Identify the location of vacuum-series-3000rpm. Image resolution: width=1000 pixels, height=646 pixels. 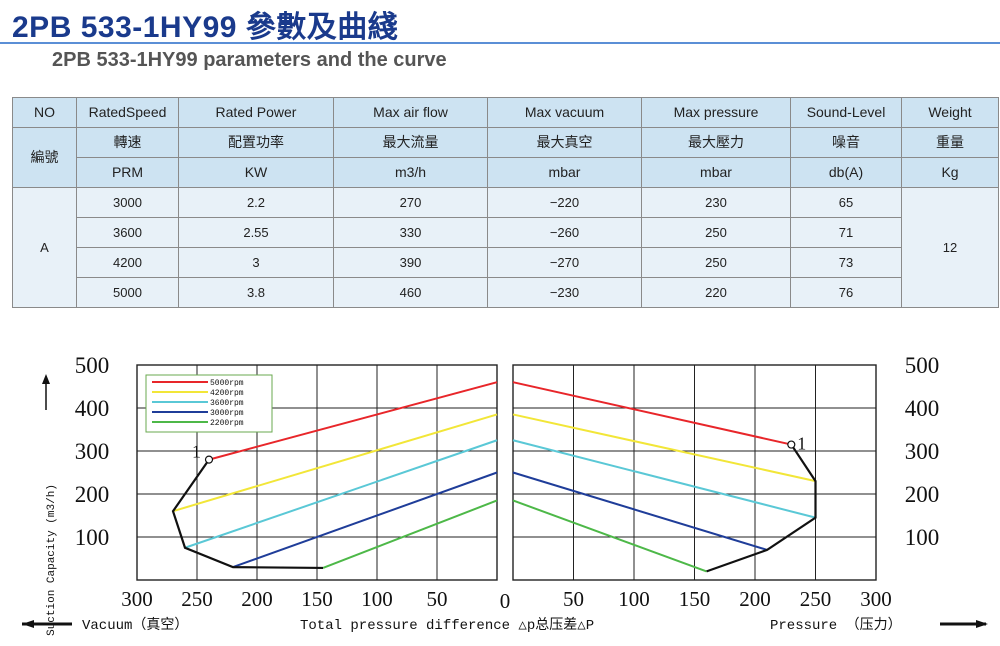
(365, 520).